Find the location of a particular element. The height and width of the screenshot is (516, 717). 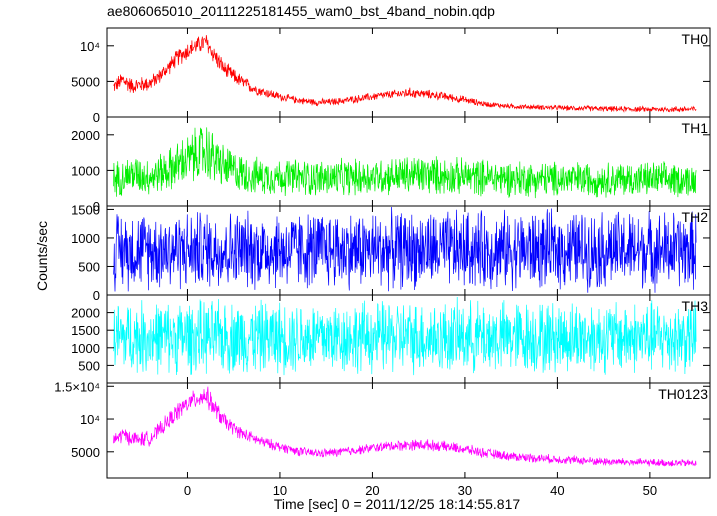

x-tick-label: 50 is located at coordinates (650, 490).